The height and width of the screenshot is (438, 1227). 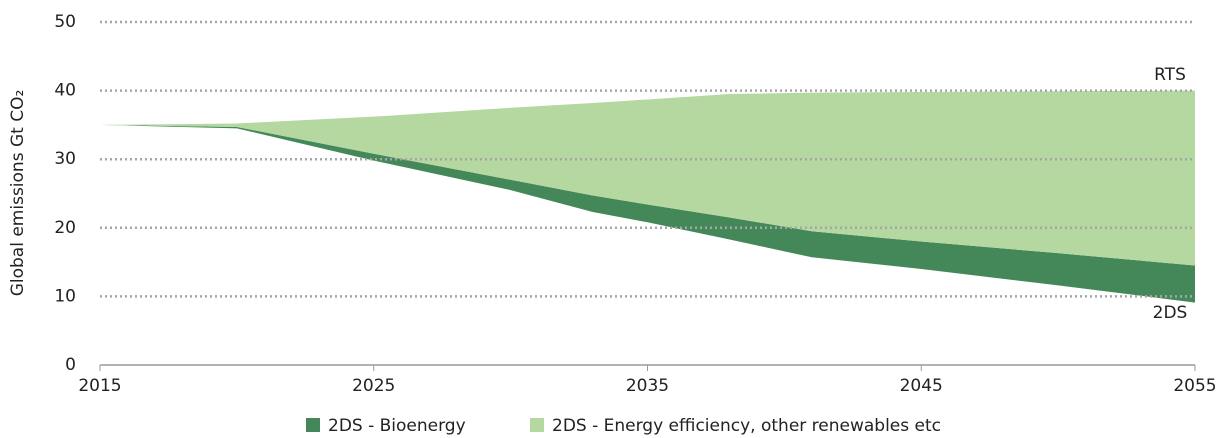 I want to click on y-axis-label: Global emissions Gt CO₂, so click(x=18, y=193).